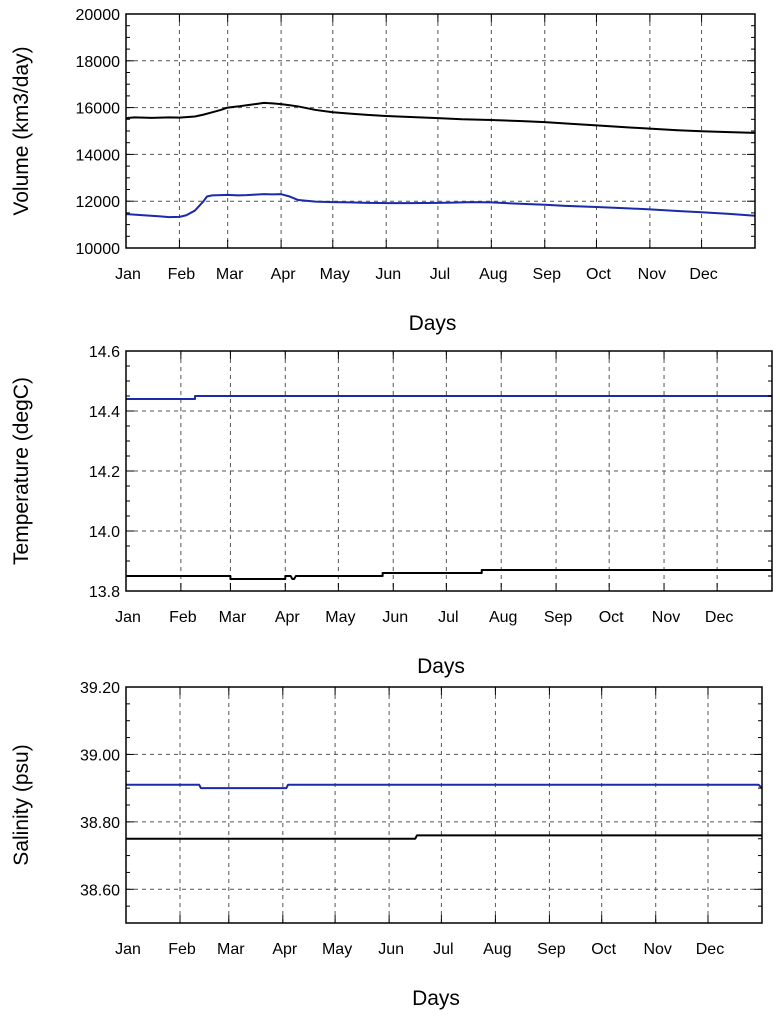 The height and width of the screenshot is (1019, 780). I want to click on y-tick-label: 39.20, so click(100, 688).